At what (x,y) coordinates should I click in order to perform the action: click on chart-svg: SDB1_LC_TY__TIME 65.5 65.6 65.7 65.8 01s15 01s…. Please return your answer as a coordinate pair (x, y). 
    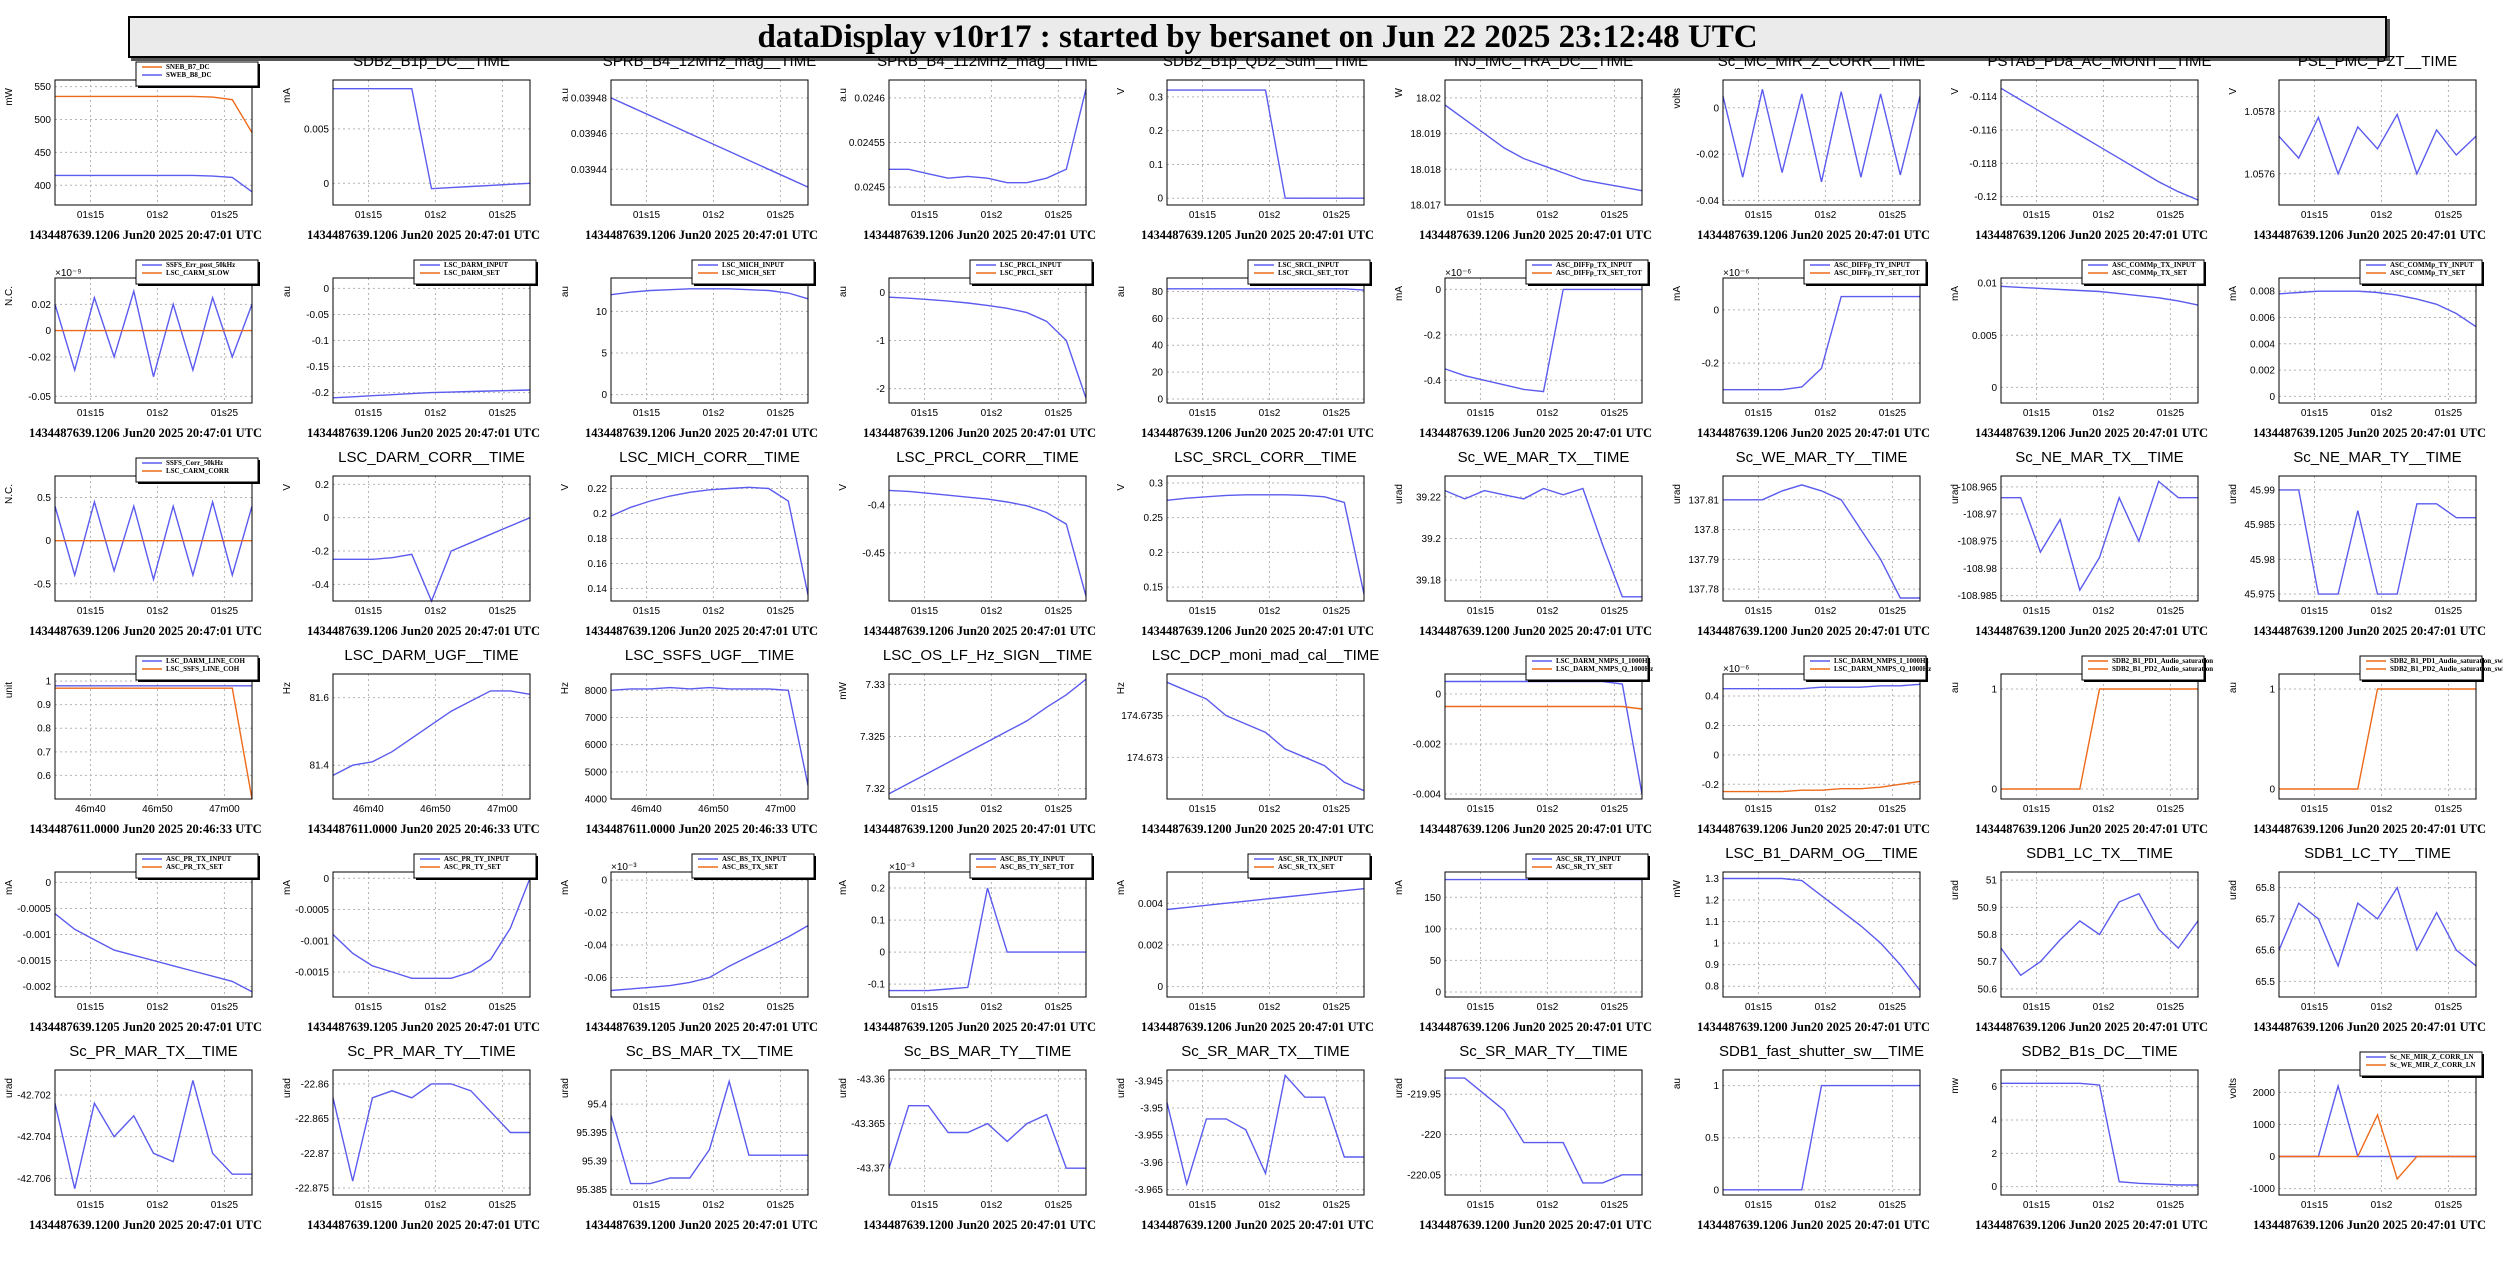
    Looking at the image, I should click on (2357, 939).